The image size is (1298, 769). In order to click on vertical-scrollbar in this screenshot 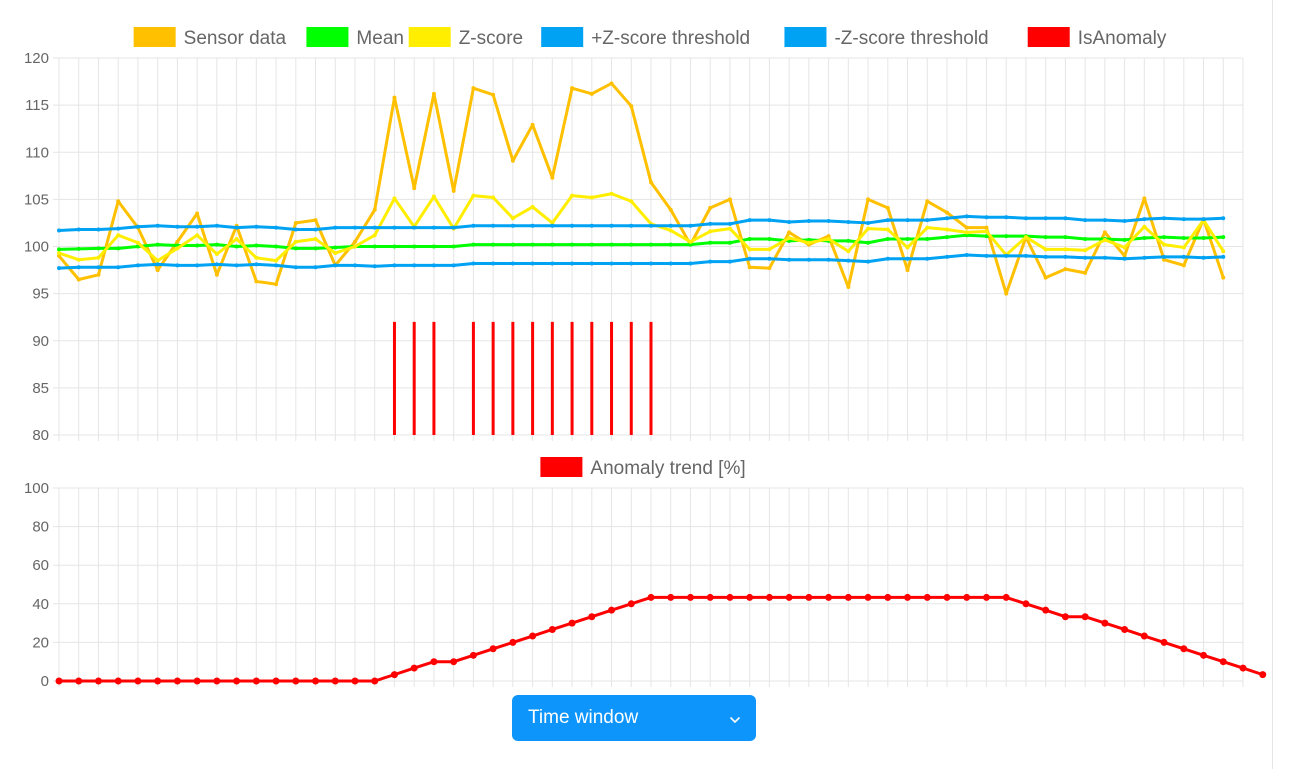, I will do `click(1285, 384)`.